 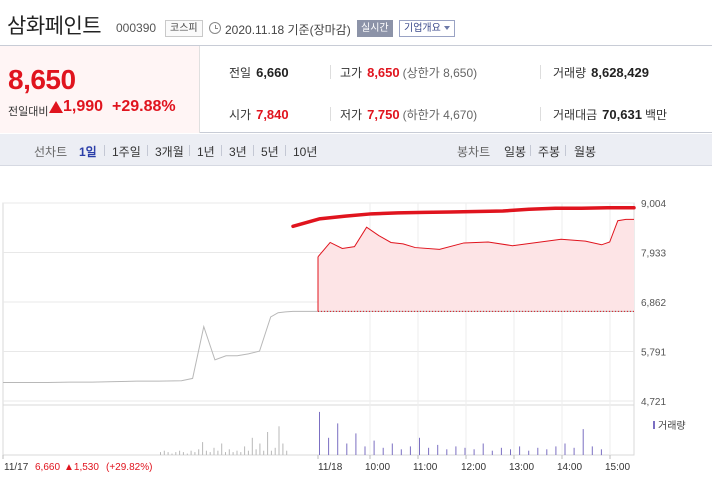 What do you see at coordinates (169, 152) in the screenshot?
I see `period-3m: 3개월` at bounding box center [169, 152].